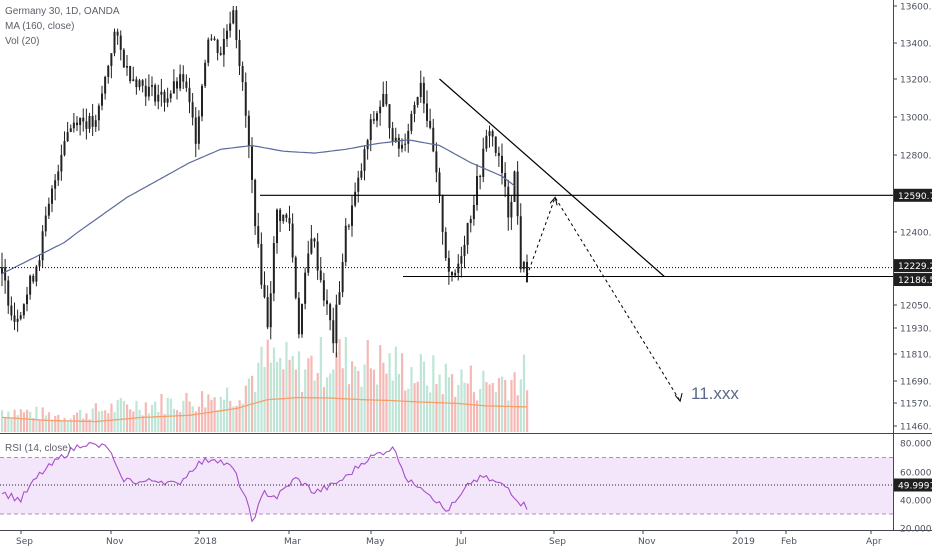 The height and width of the screenshot is (555, 932). Describe the element at coordinates (916, 81) in the screenshot. I see `price-axis-label: 13200.0` at that location.